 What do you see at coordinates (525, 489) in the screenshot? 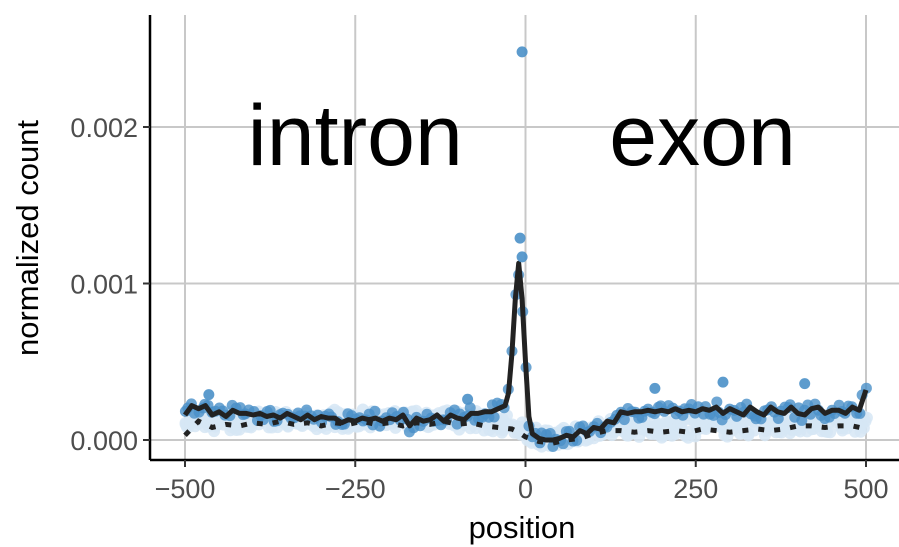
I see `x-tick-label-2: 0` at bounding box center [525, 489].